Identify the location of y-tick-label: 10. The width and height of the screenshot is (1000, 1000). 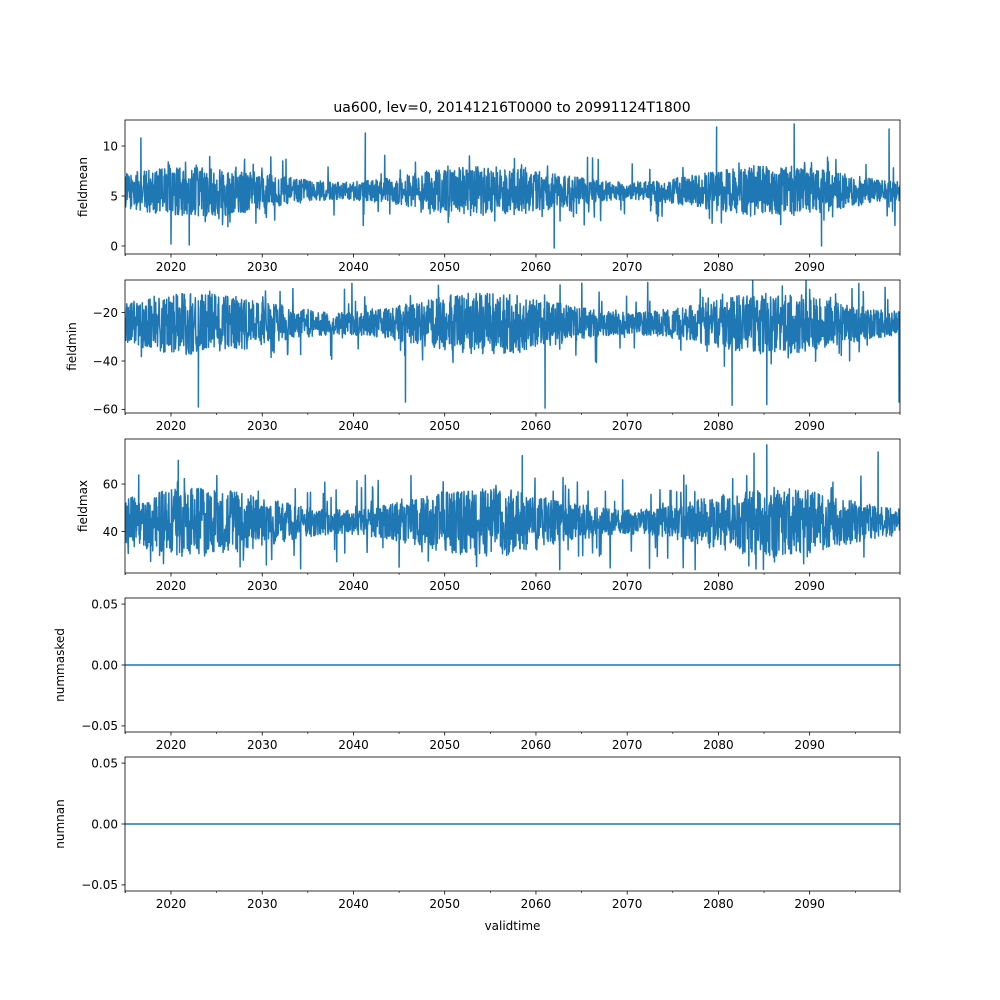
(110, 146).